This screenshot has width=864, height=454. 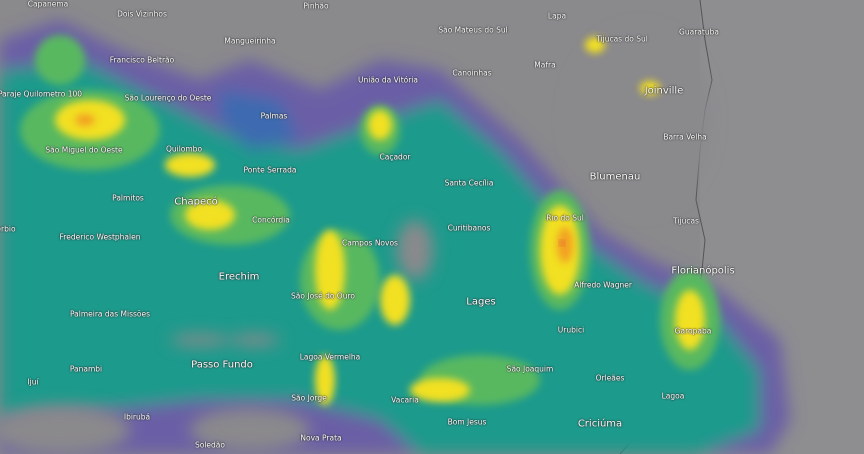 What do you see at coordinates (33, 382) in the screenshot?
I see `place-label: Ijuí` at bounding box center [33, 382].